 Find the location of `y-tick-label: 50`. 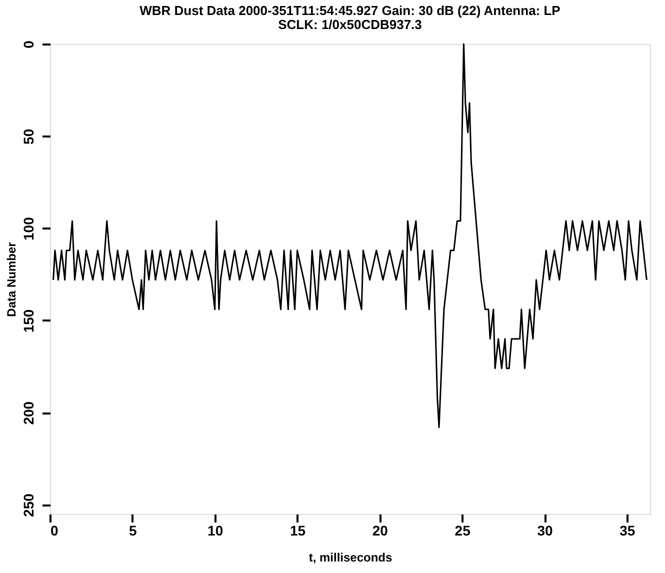

y-tick-label: 50 is located at coordinates (28, 136).